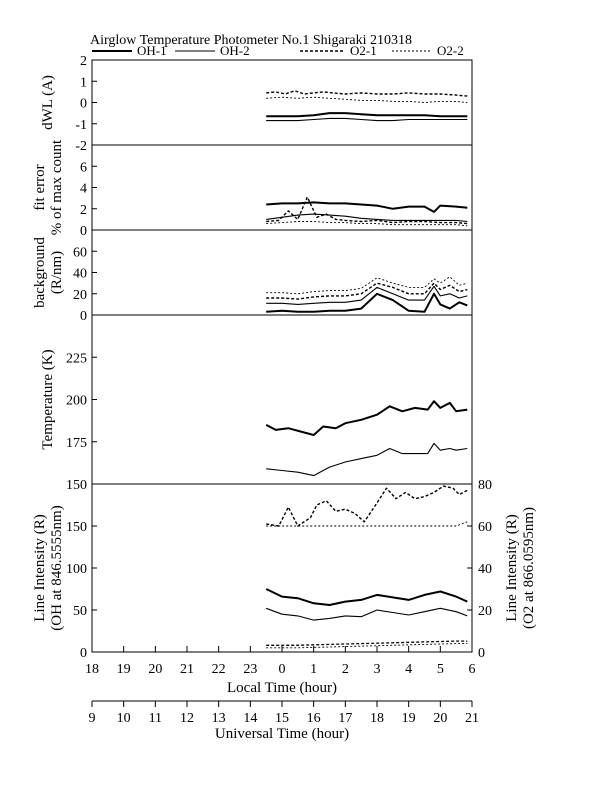  What do you see at coordinates (187, 669) in the screenshot?
I see `x-tick-label-local: 21` at bounding box center [187, 669].